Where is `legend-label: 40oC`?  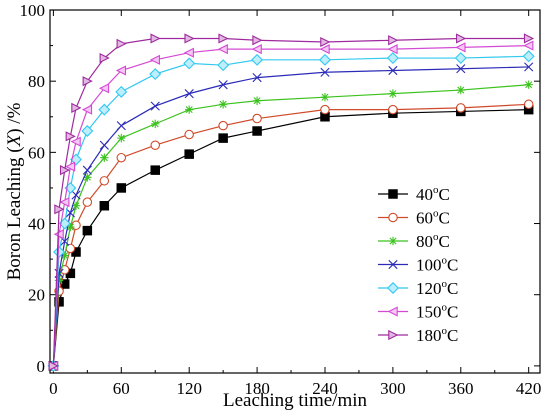
legend-label: 40oC is located at coordinates (433, 194).